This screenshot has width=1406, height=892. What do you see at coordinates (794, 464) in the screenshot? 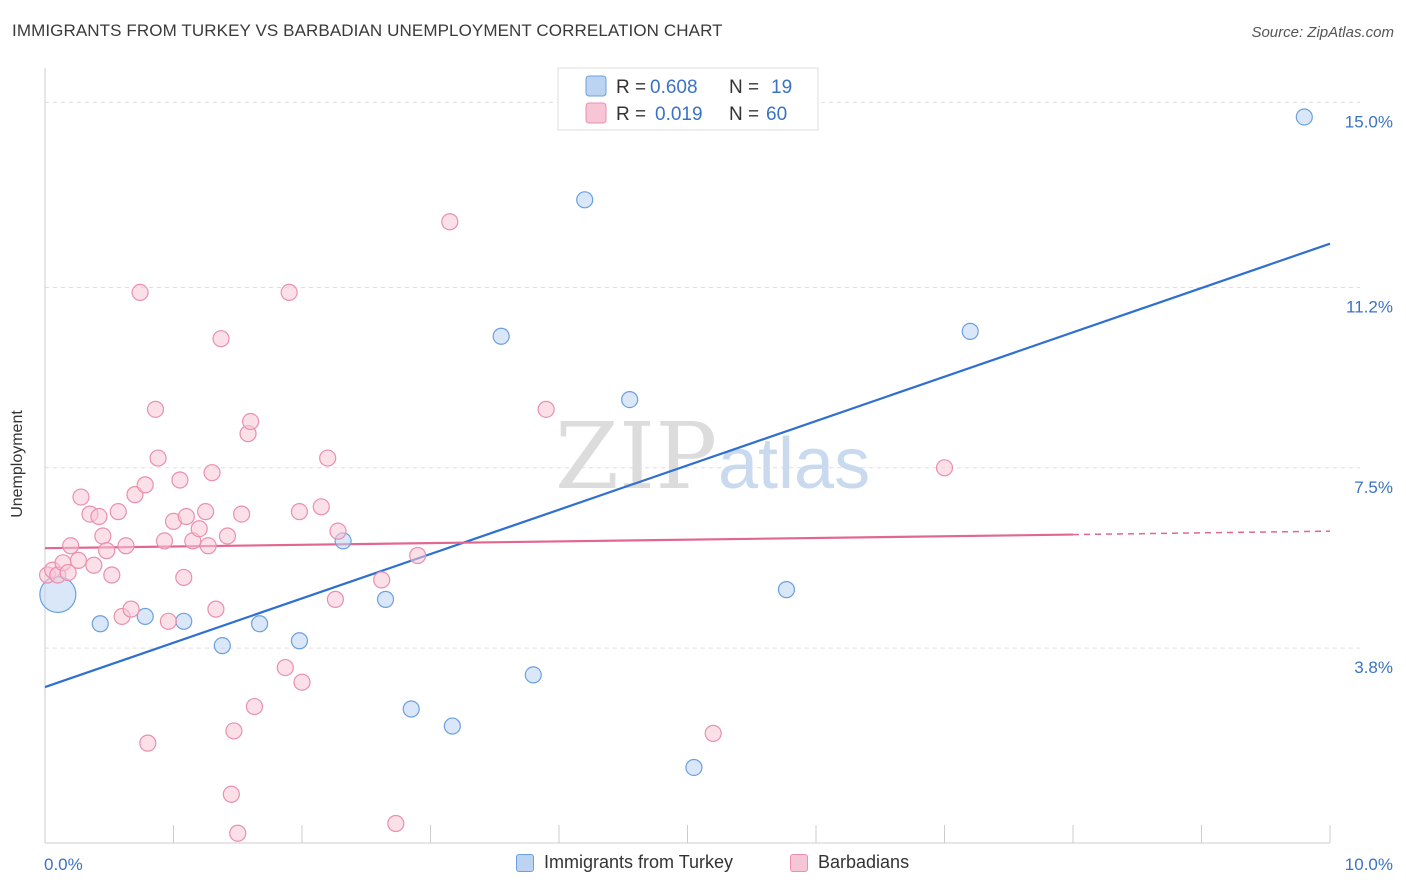
I see `watermark-atlas: atlas` at bounding box center [794, 464].